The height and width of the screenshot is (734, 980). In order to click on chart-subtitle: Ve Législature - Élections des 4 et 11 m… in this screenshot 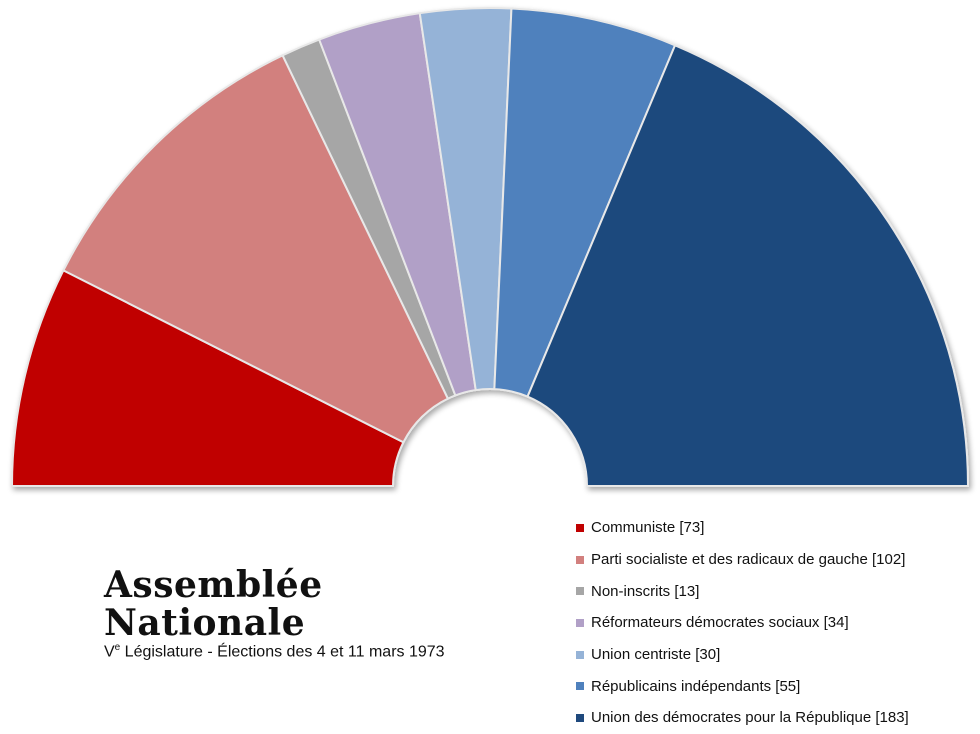, I will do `click(314, 650)`.